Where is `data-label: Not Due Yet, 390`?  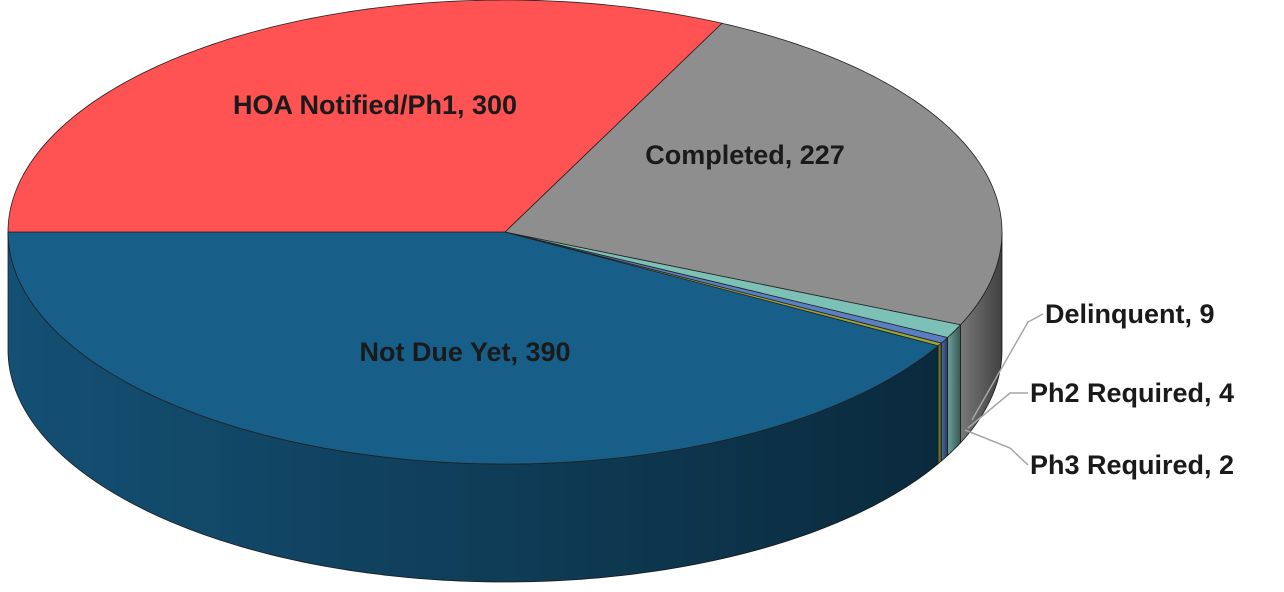 data-label: Not Due Yet, 390 is located at coordinates (465, 352).